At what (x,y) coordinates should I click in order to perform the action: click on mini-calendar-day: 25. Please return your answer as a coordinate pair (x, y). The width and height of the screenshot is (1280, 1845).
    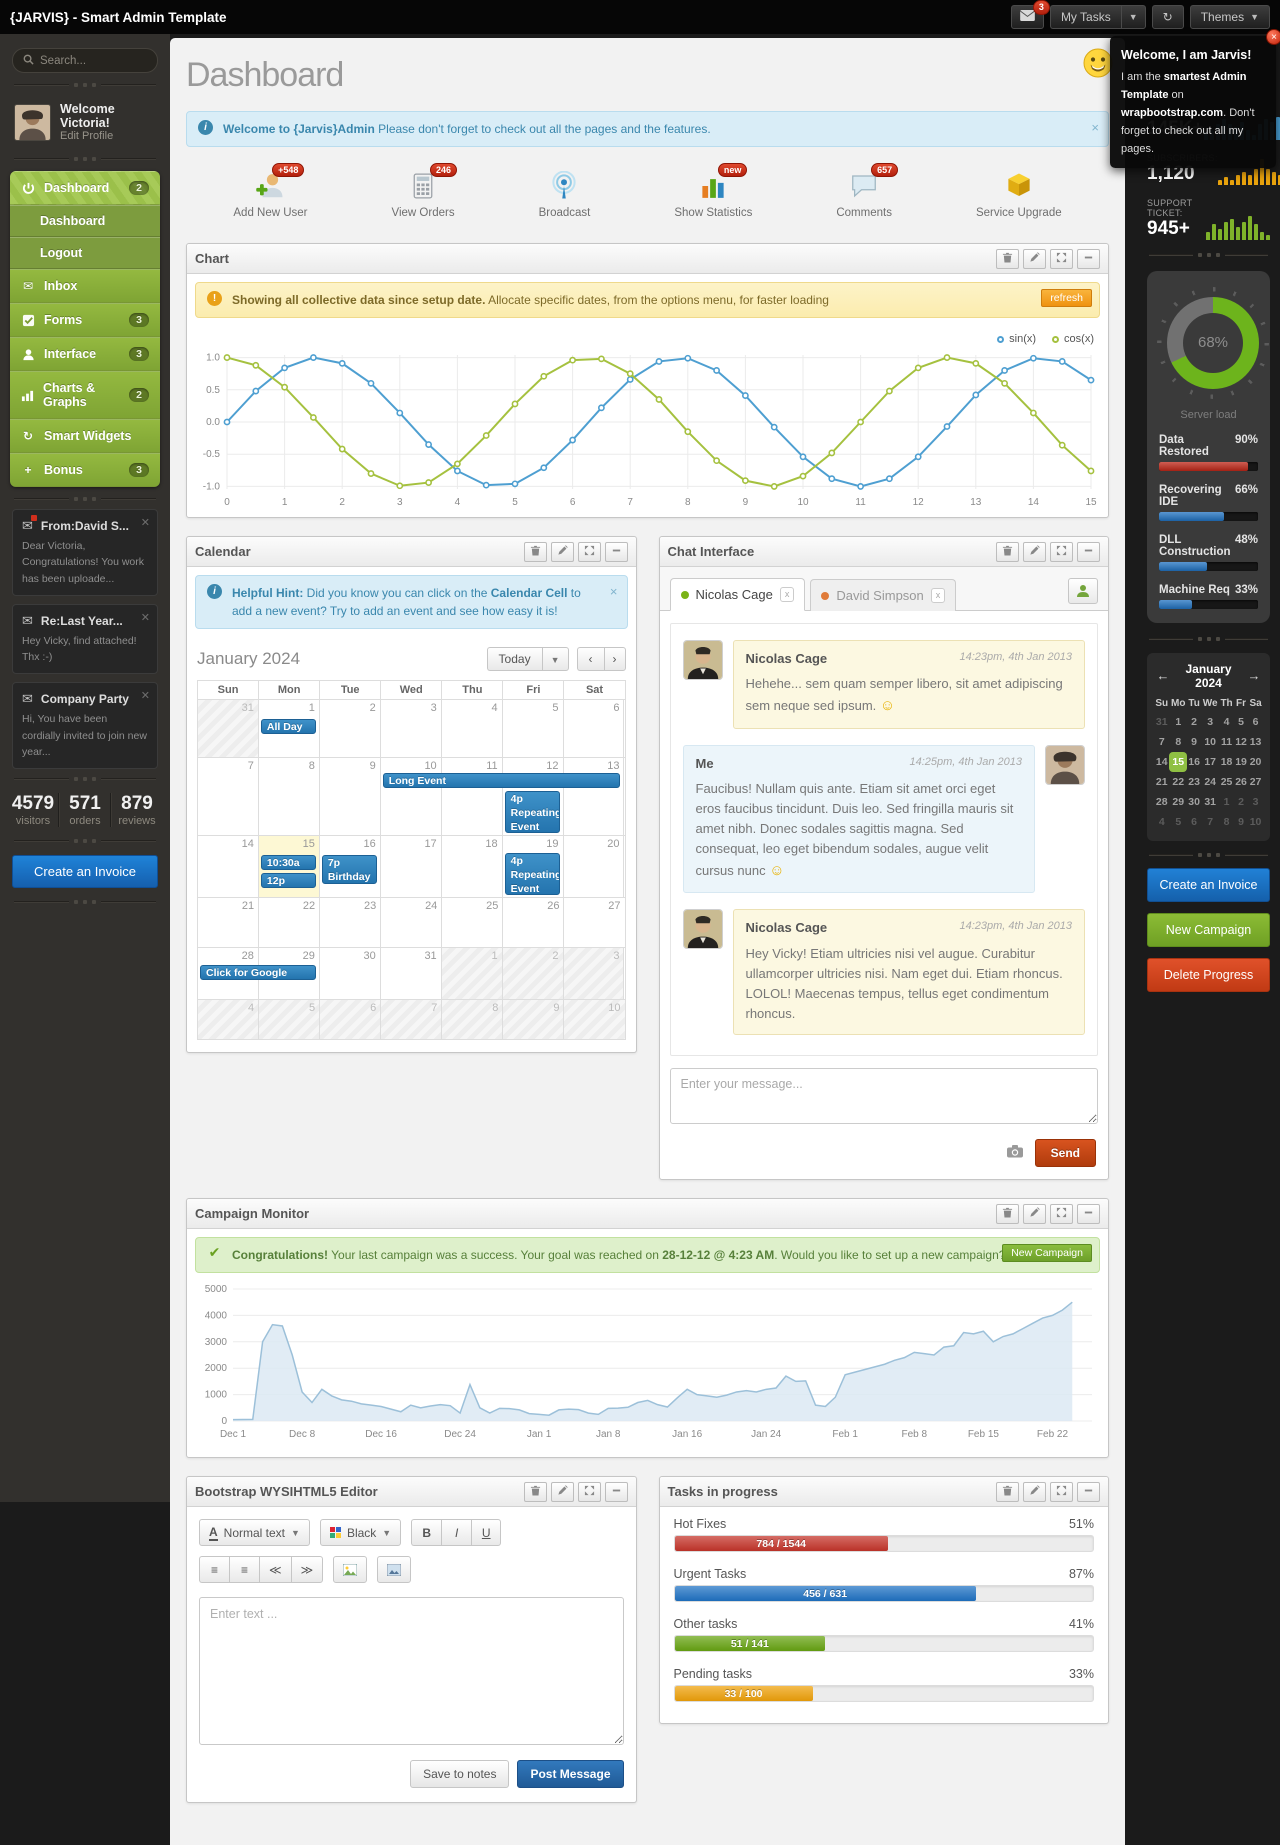
    Looking at the image, I should click on (1226, 781).